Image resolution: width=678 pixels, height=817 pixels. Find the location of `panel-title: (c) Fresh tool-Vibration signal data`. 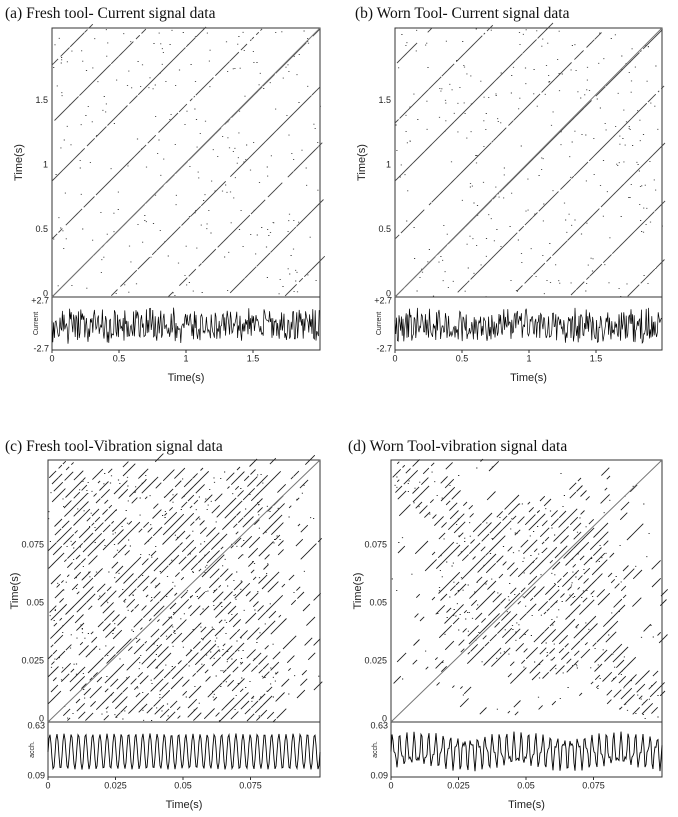

panel-title: (c) Fresh tool-Vibration signal data is located at coordinates (114, 446).